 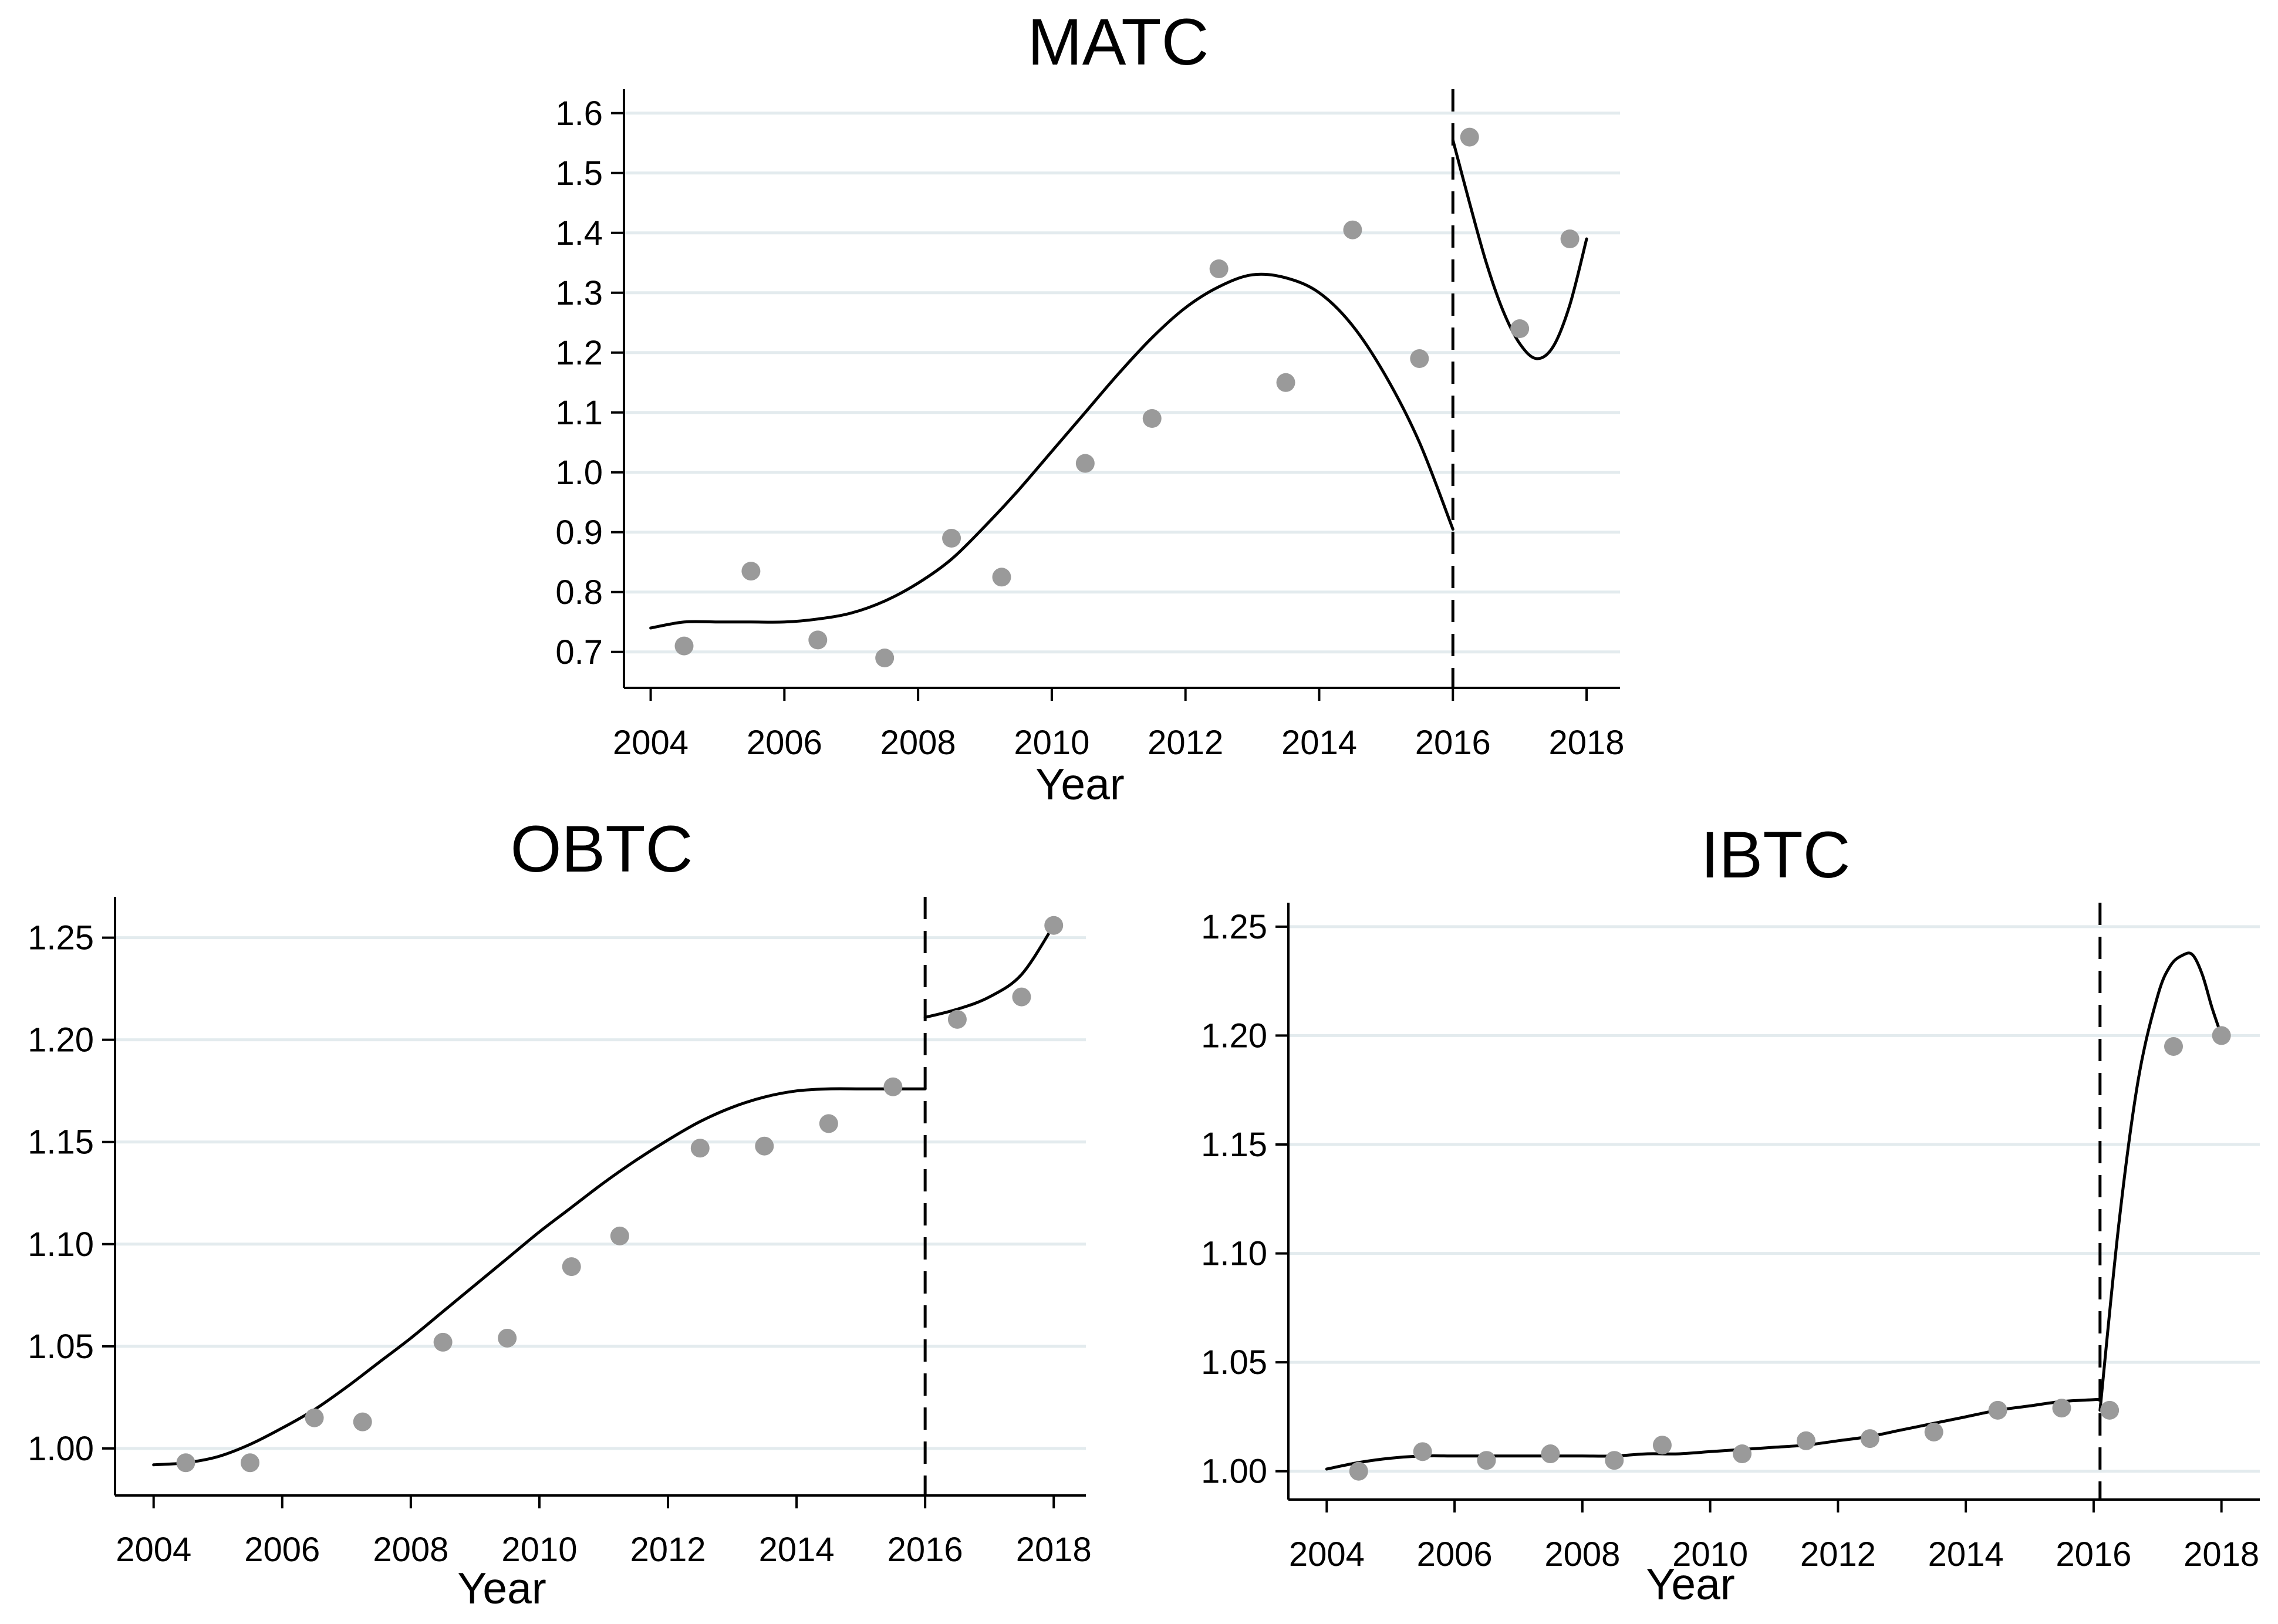 I want to click on ibtc-fit-line-after, so click(x=2161, y=1181).